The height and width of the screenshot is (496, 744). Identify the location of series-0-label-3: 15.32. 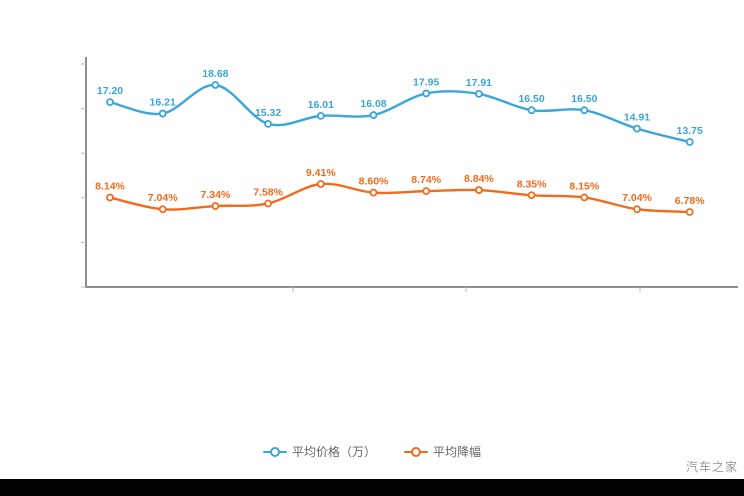
(268, 113).